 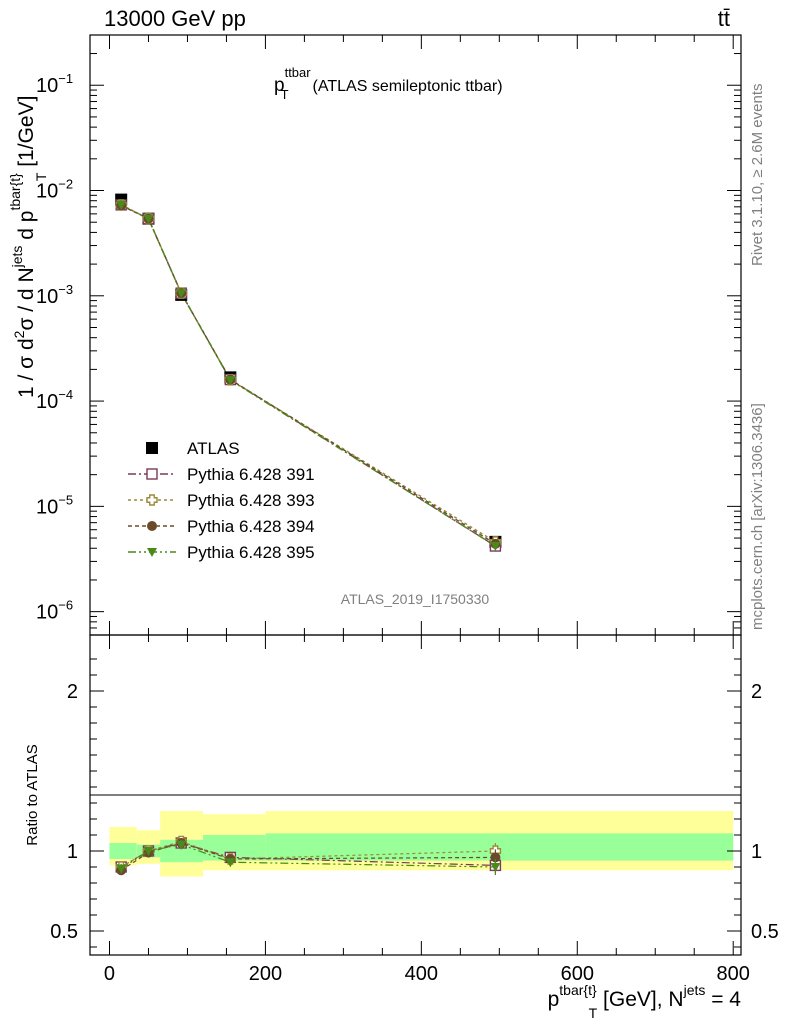 What do you see at coordinates (65, 289) in the screenshot?
I see `y-tick-label-exp: −3` at bounding box center [65, 289].